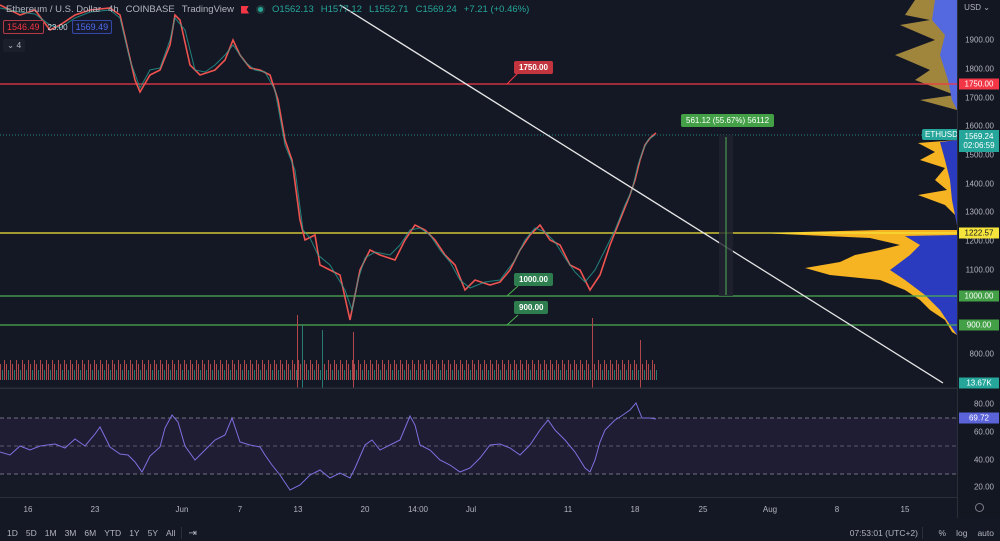 This screenshot has height=541, width=1000. I want to click on range-ytd: YTD, so click(113, 533).